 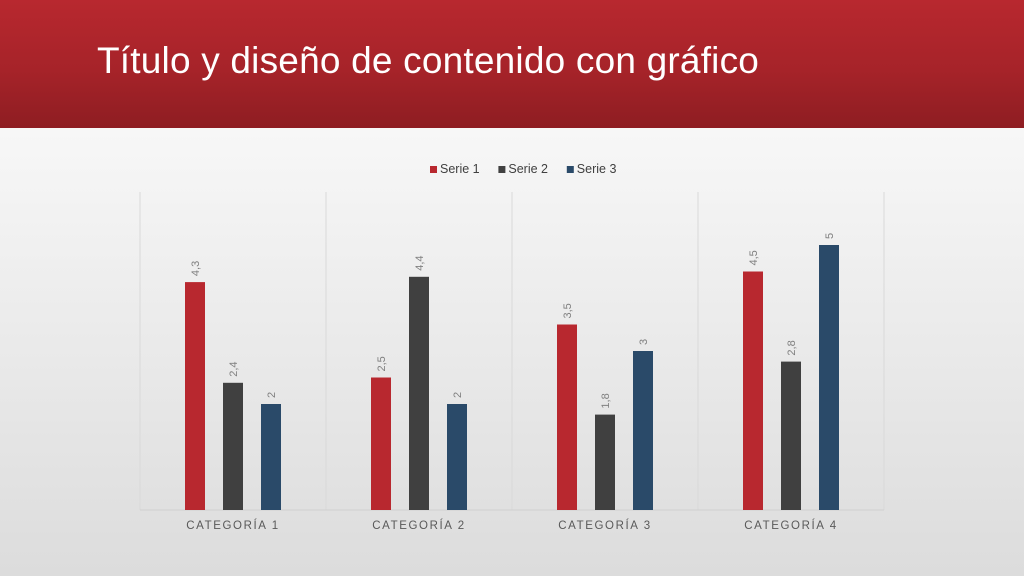 What do you see at coordinates (792, 347) in the screenshot?
I see `data-label: 2,8` at bounding box center [792, 347].